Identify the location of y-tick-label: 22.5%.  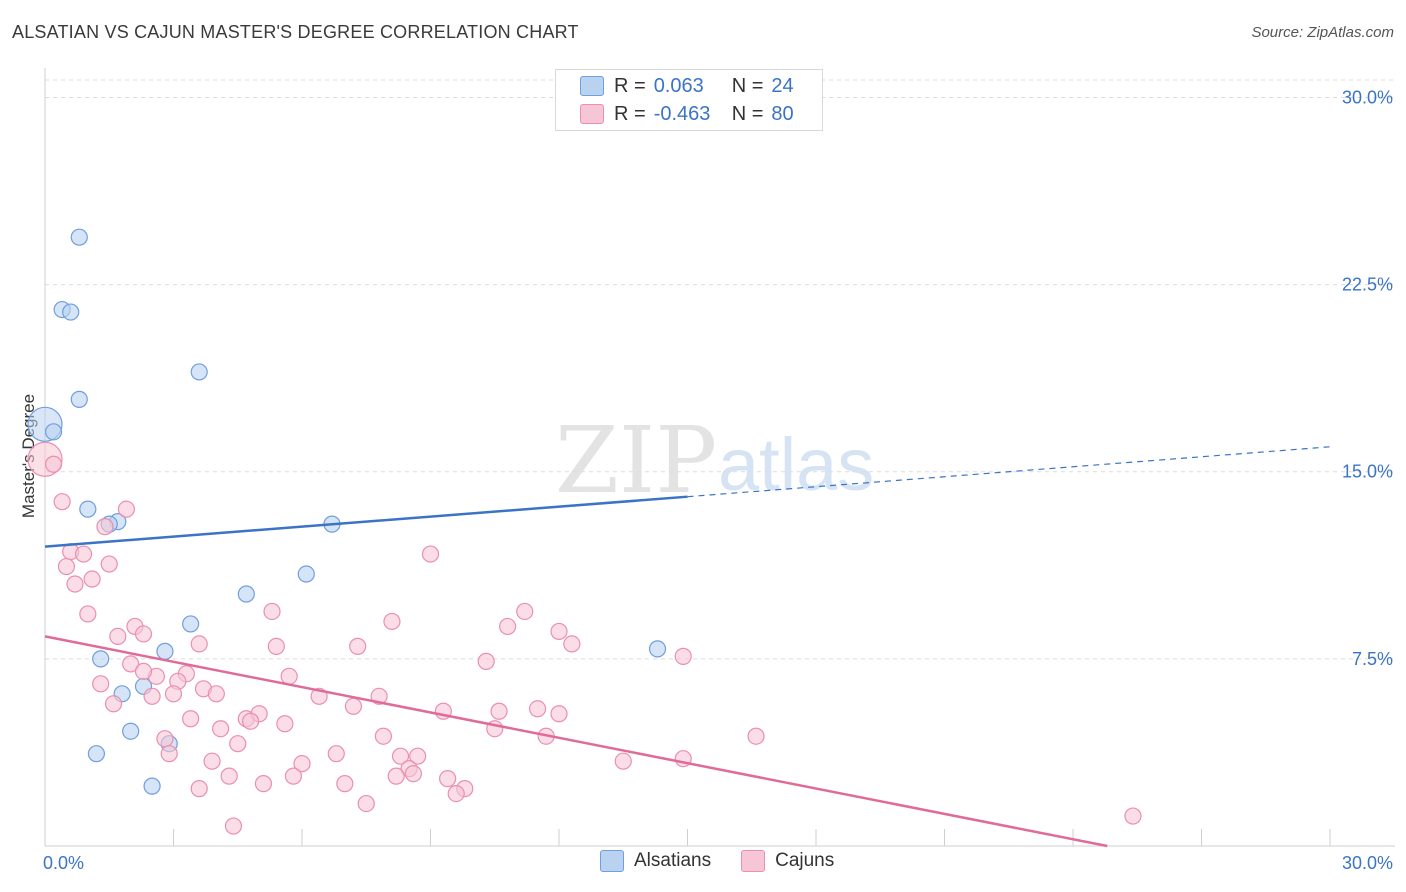
(1367, 285).